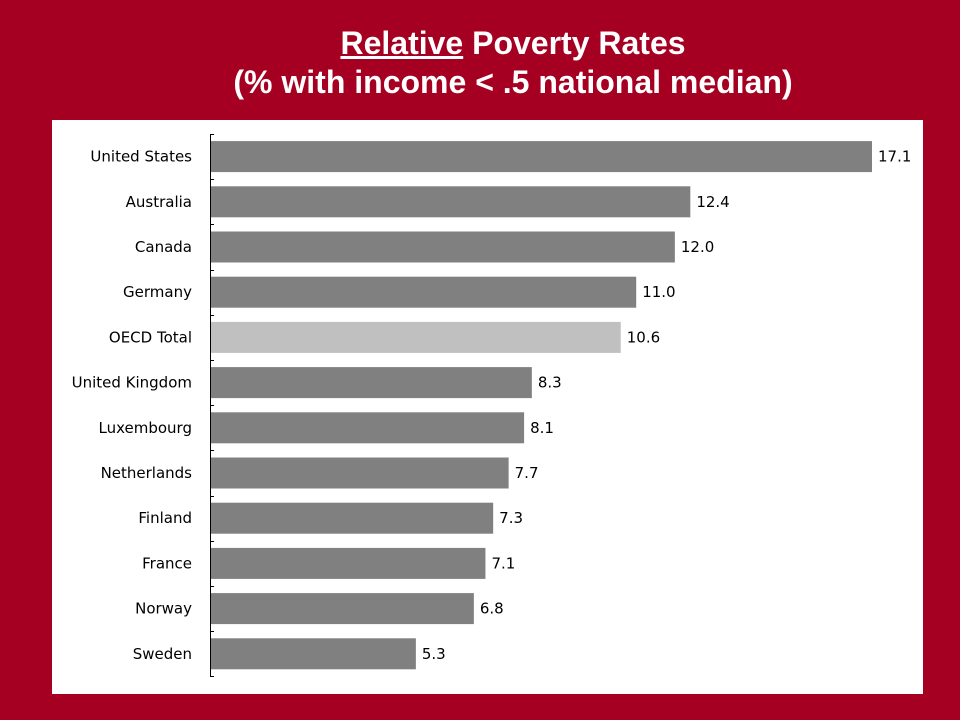  What do you see at coordinates (574, 43) in the screenshot?
I see `title-line-1-rest: Poverty Rates` at bounding box center [574, 43].